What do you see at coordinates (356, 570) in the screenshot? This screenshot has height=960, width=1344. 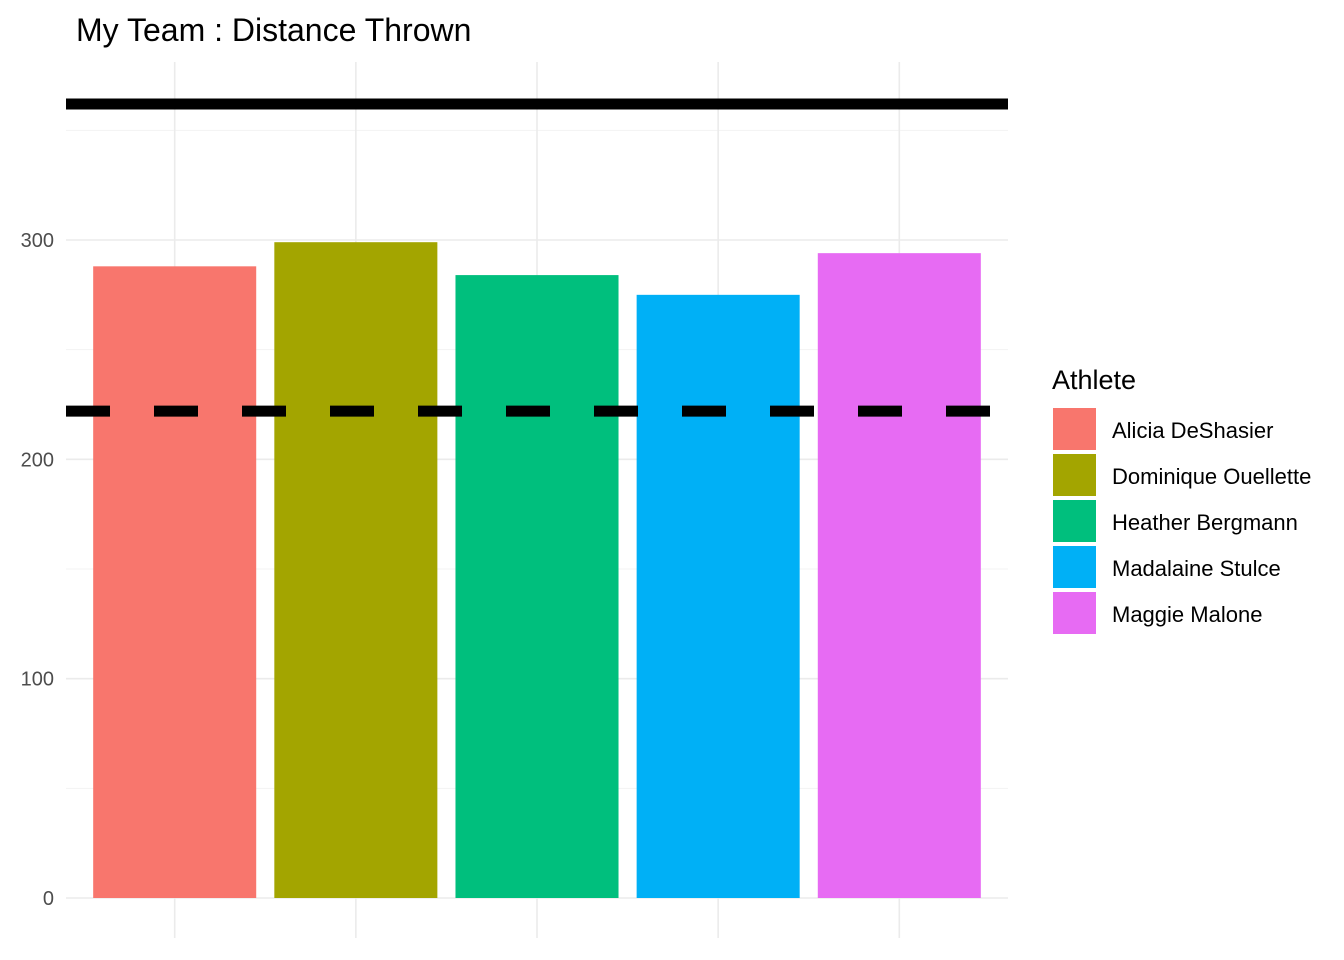 I see `bar-dominique-ouellette` at bounding box center [356, 570].